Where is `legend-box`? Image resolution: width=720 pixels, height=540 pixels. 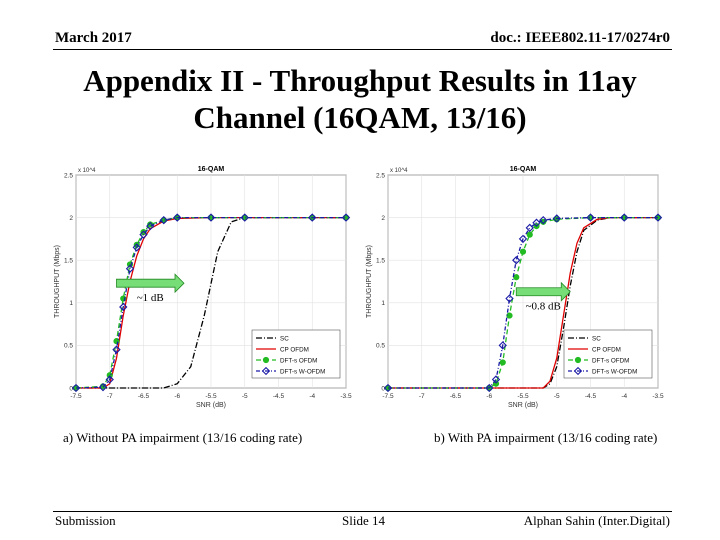
legend-box is located at coordinates (608, 354).